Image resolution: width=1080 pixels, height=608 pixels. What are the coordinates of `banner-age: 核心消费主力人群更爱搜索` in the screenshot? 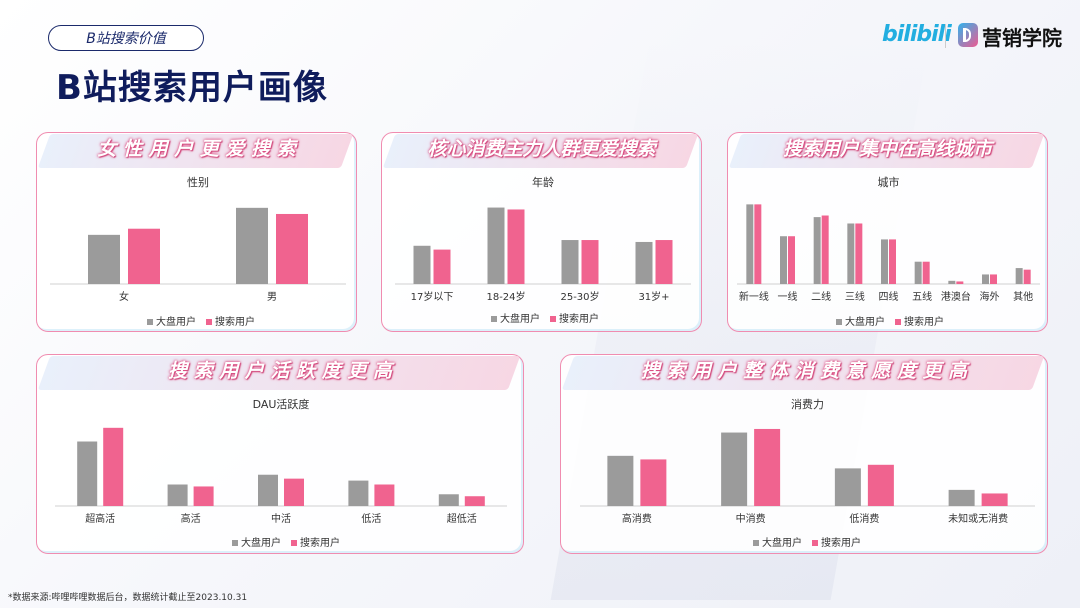 It's located at (541, 150).